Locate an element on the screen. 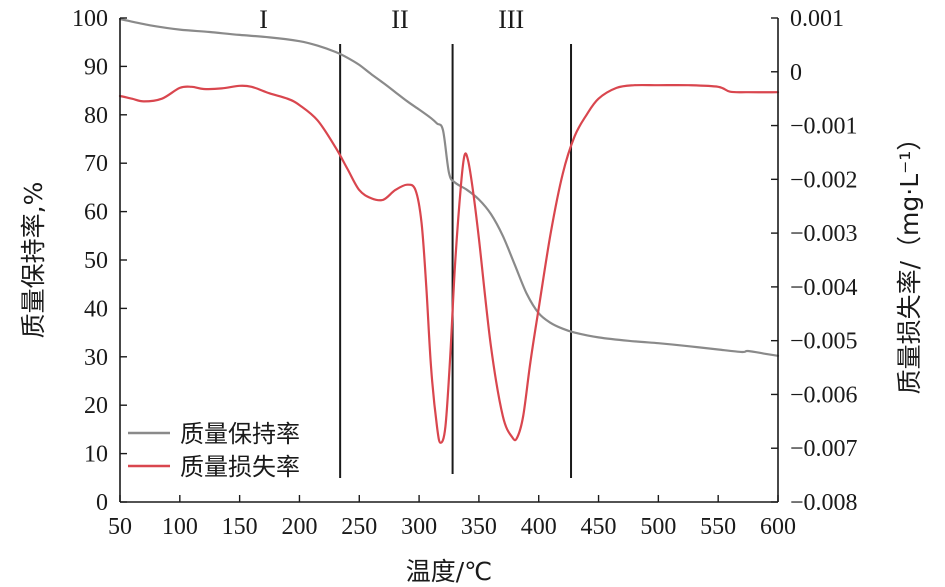 This screenshot has height=587, width=945. x-tick-label: 150 is located at coordinates (240, 527).